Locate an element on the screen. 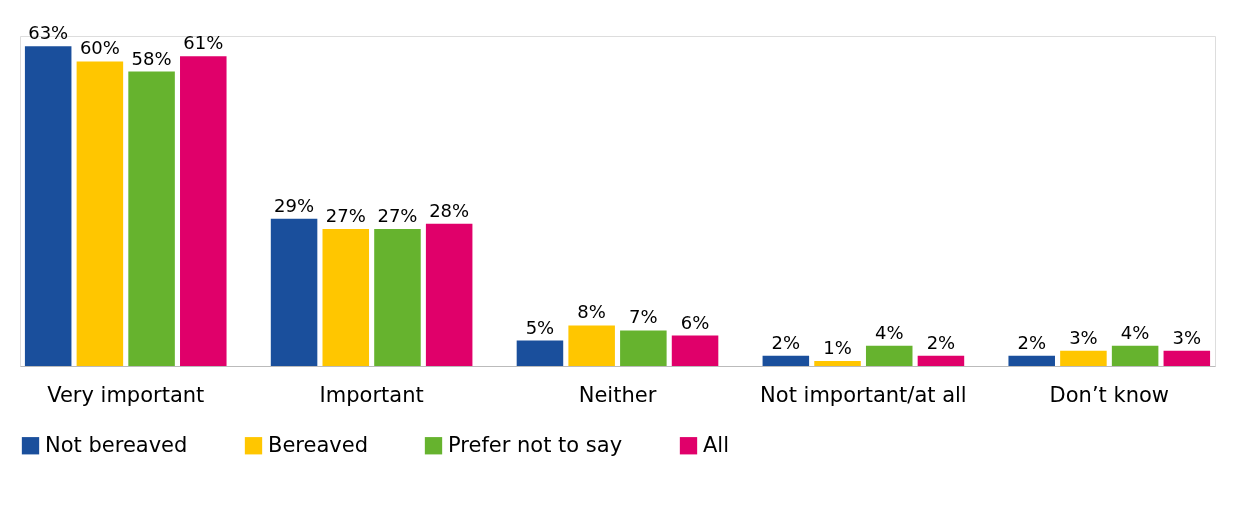 The image size is (1237, 526). data-label: 58% is located at coordinates (151, 58).